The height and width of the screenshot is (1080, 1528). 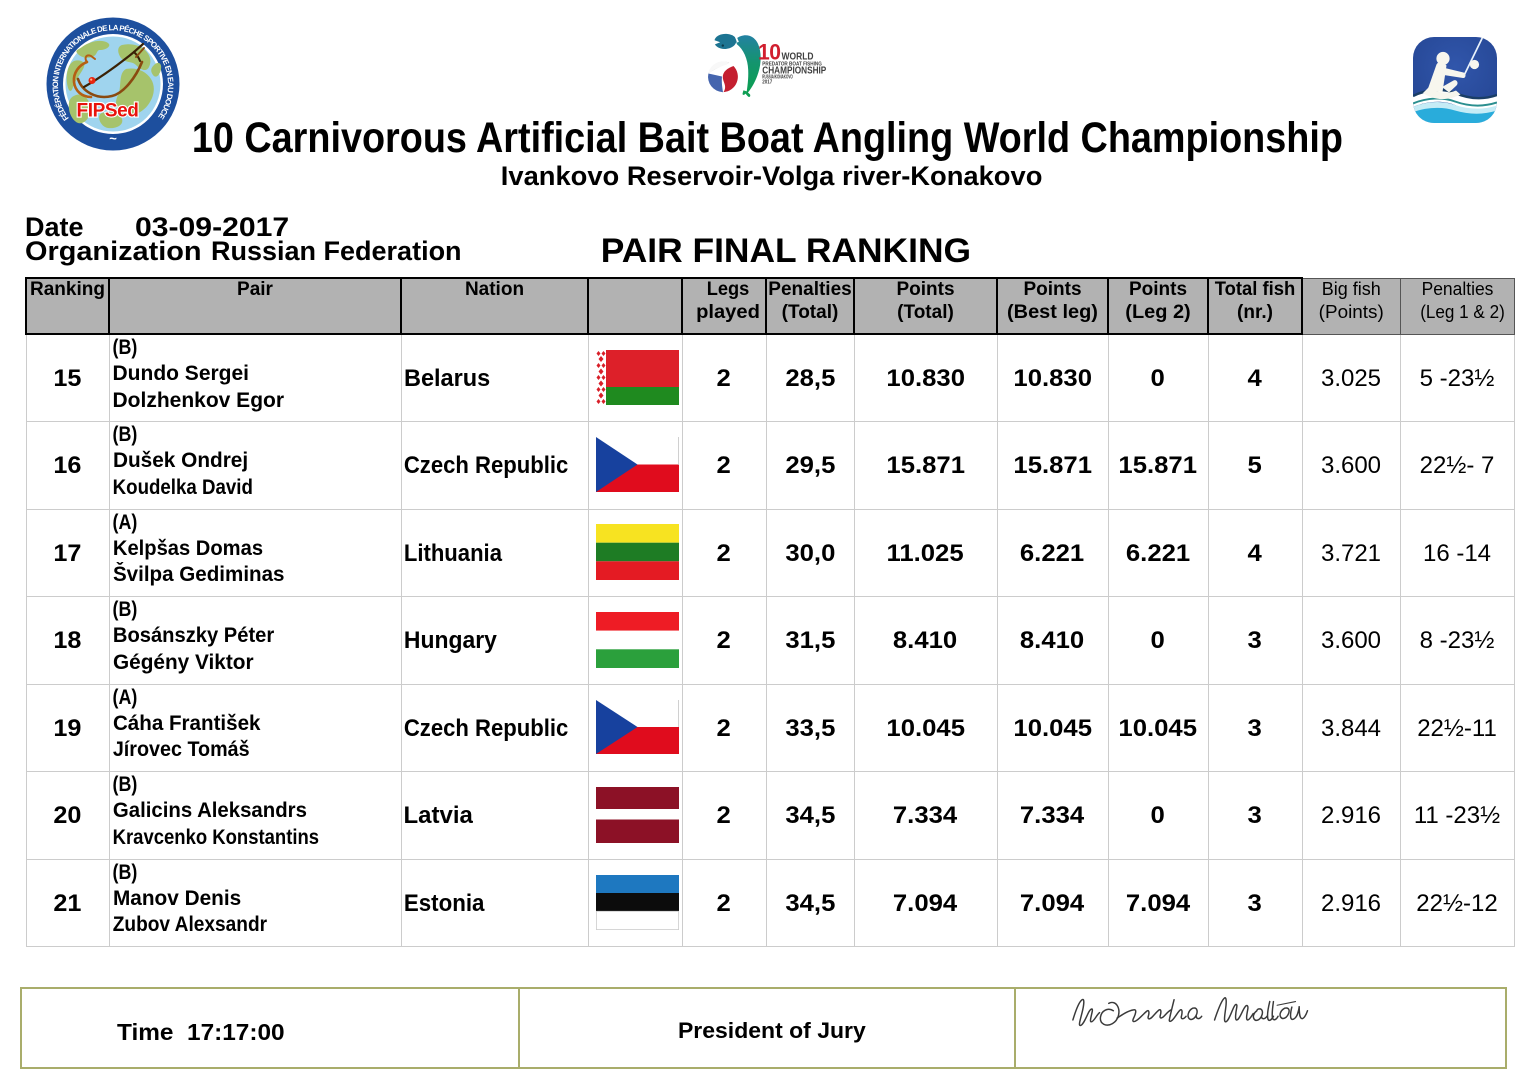 I want to click on svg-text: RUSSIA/KONAKOVO, so click(x=777, y=78).